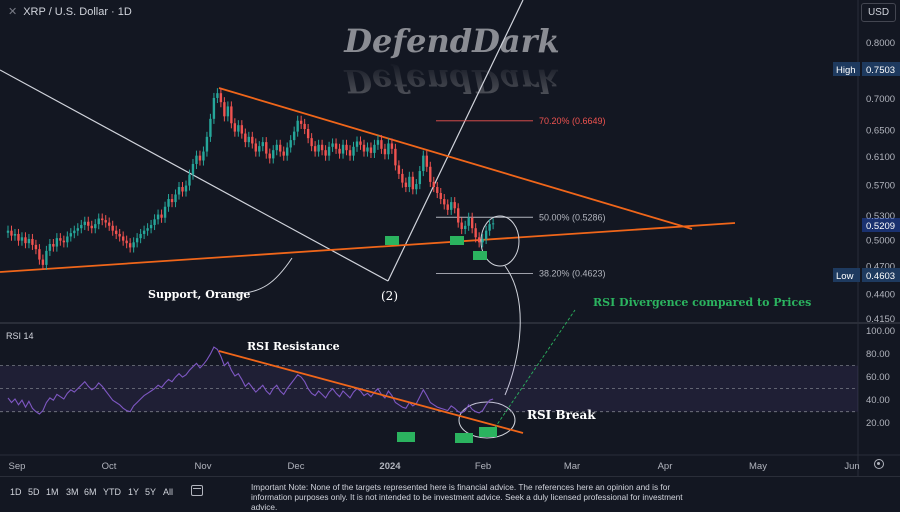 The height and width of the screenshot is (512, 900). I want to click on low-value-bg, so click(881, 275).